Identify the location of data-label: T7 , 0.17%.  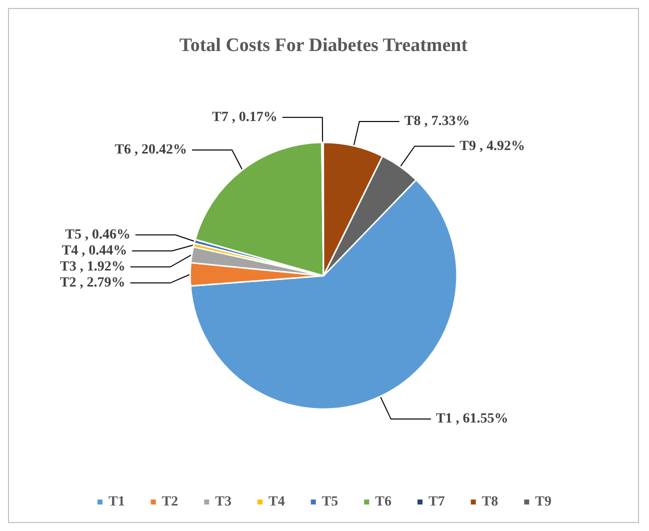
(245, 117).